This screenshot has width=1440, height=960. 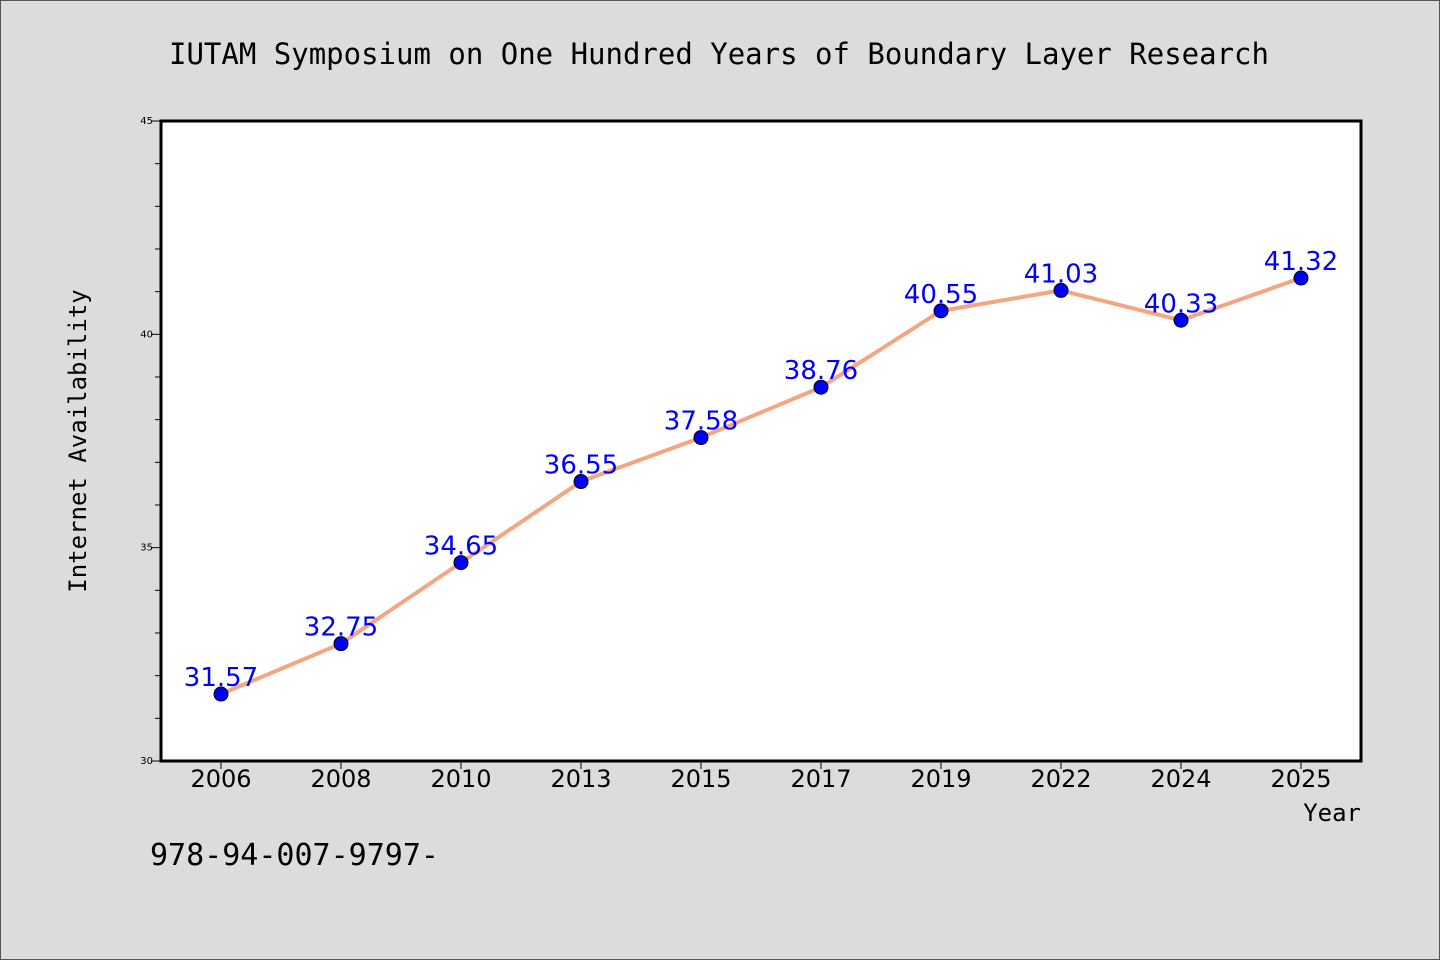 I want to click on data-label: 32.75, so click(x=341, y=628).